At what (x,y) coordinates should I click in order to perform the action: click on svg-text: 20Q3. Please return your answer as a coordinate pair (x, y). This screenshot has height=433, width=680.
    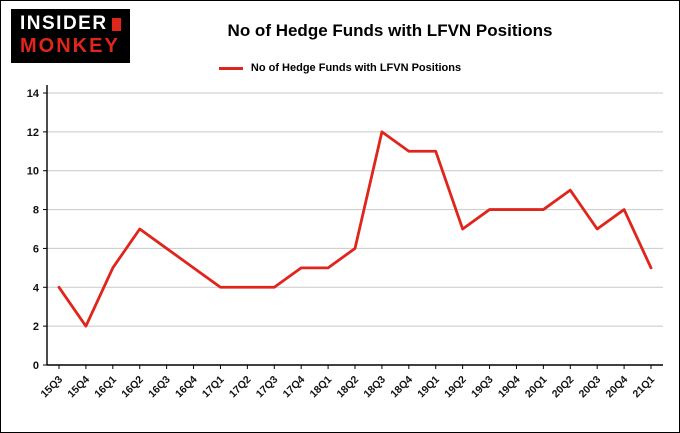
    Looking at the image, I should click on (590, 387).